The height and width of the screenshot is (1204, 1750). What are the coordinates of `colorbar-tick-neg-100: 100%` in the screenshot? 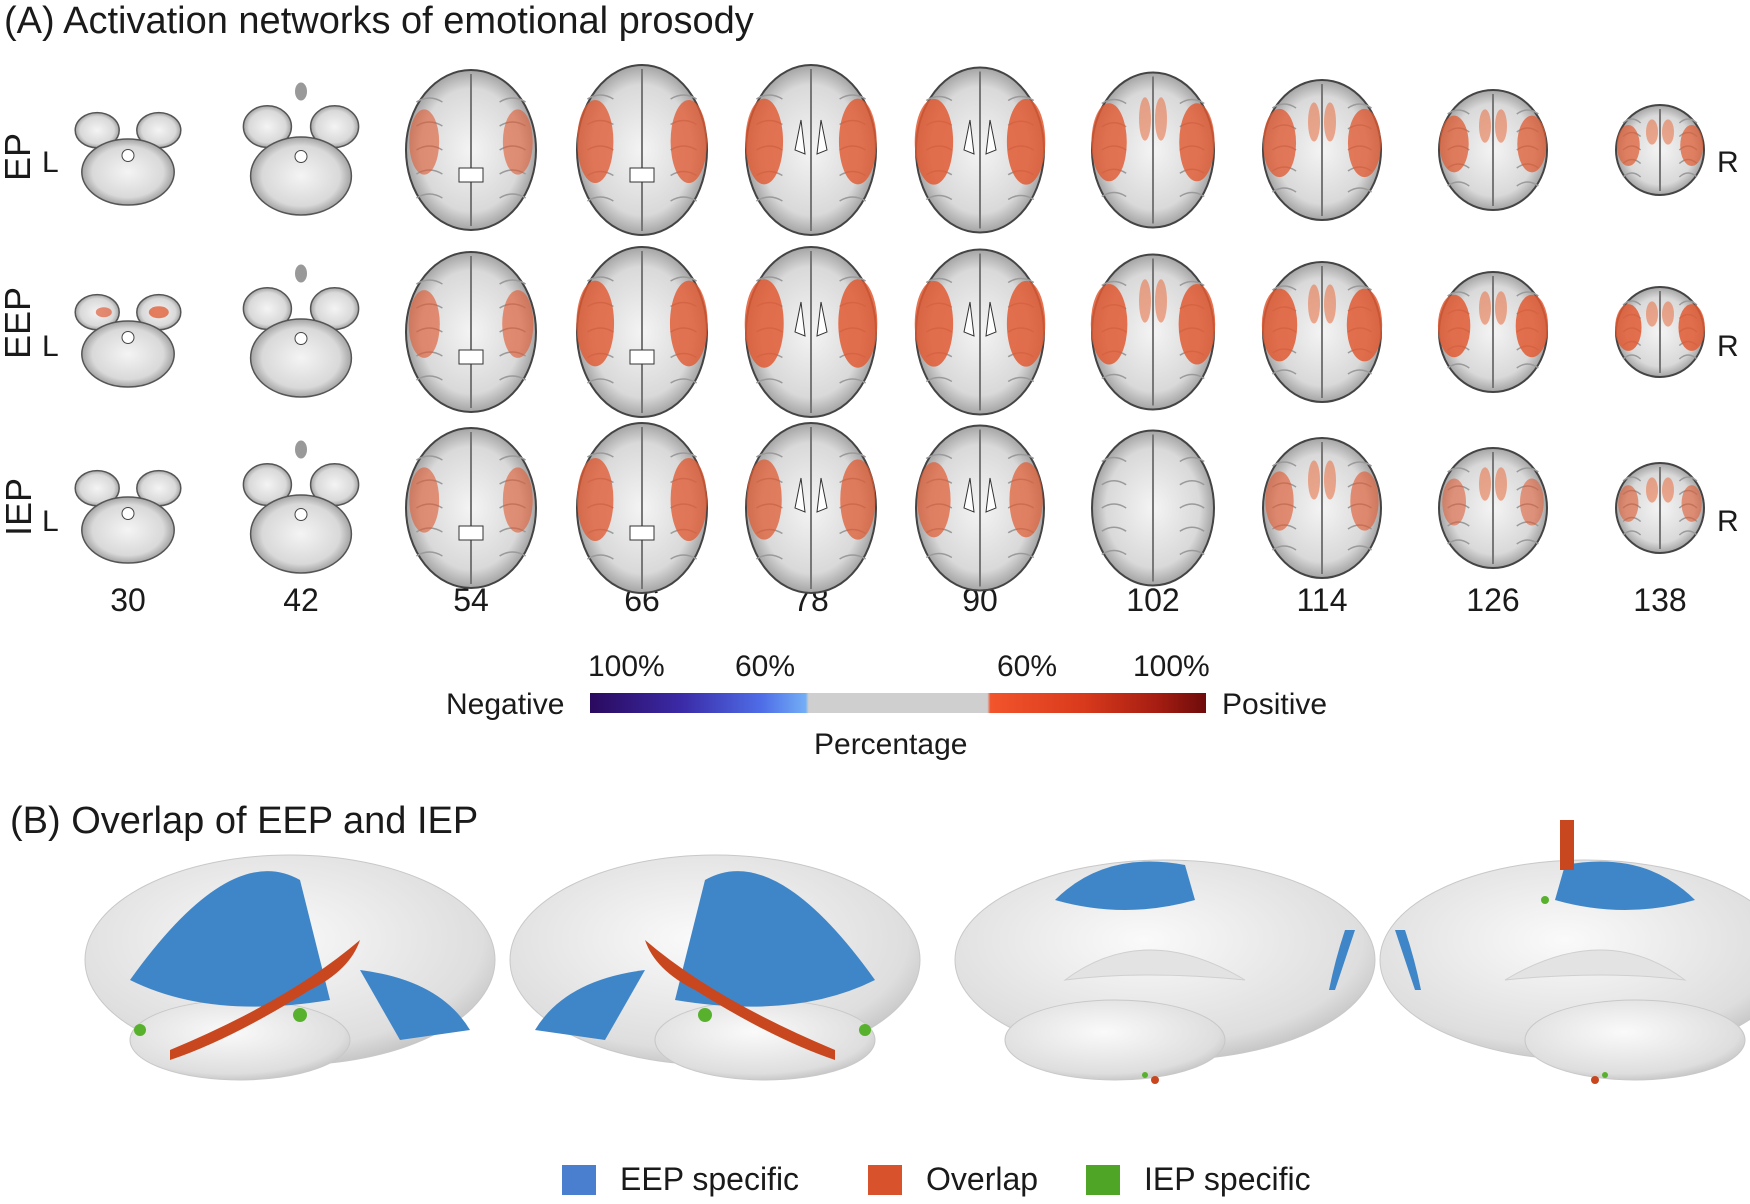 It's located at (626, 666).